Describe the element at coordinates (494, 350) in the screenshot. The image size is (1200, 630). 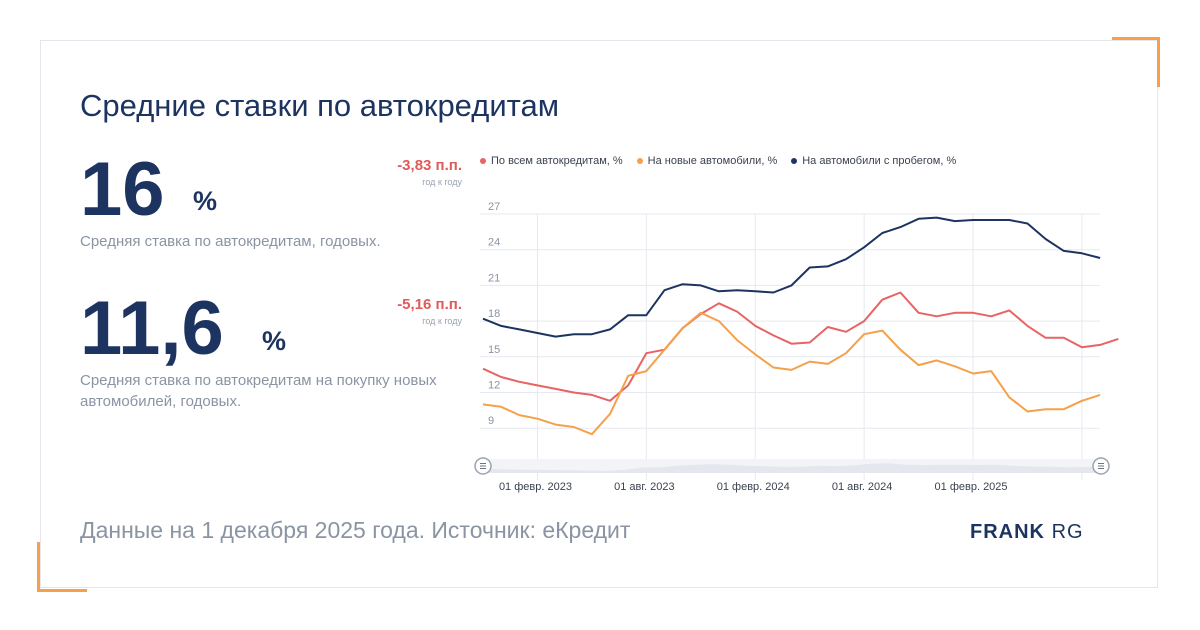
I see `y-tick-label: 15` at that location.